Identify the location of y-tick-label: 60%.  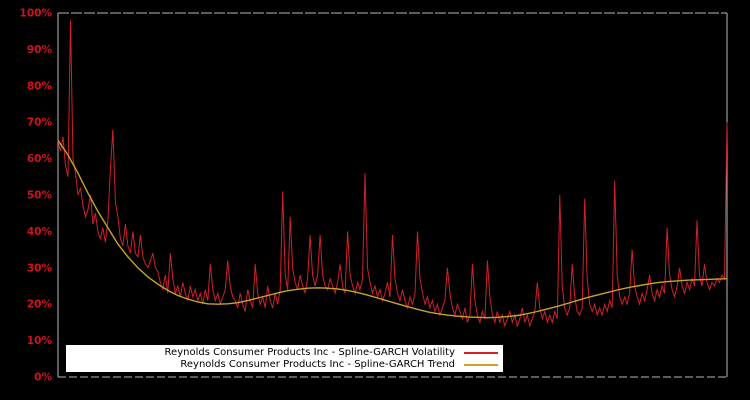
(40, 159).